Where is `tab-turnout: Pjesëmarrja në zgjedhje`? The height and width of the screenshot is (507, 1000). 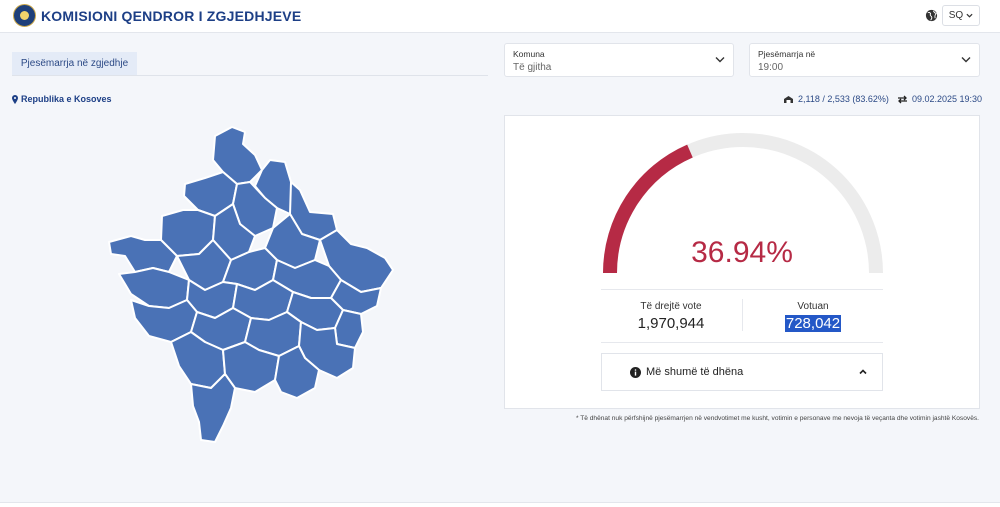
tab-turnout: Pjesëmarrja në zgjedhje is located at coordinates (74, 63).